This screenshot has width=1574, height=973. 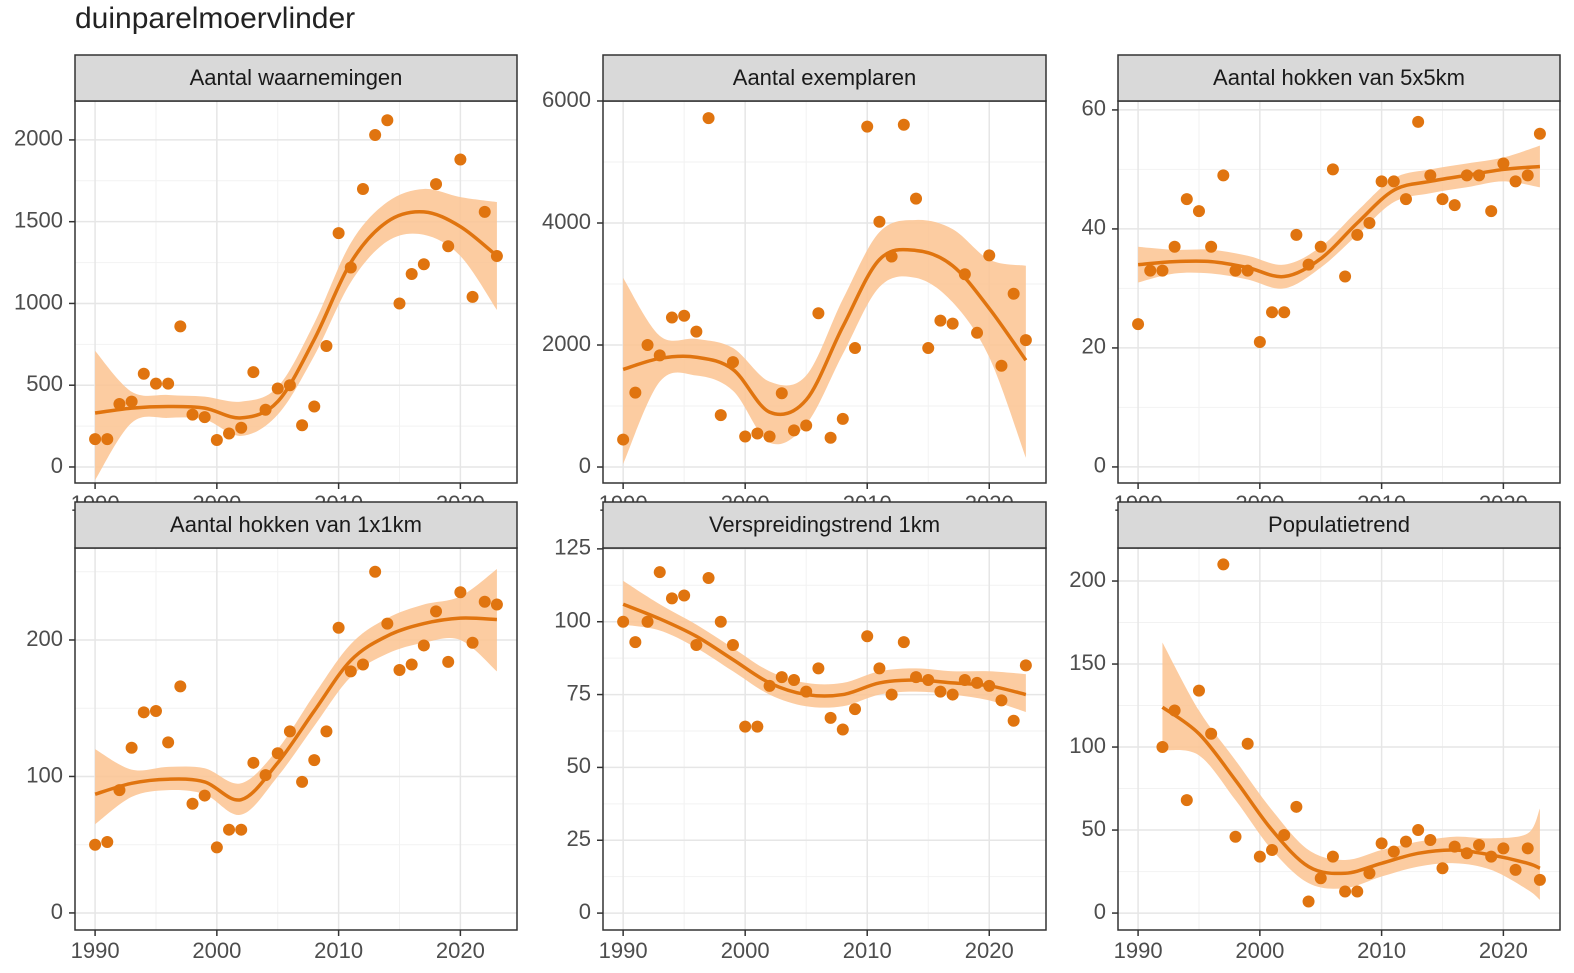 I want to click on y-tick-label: 125, so click(x=572, y=547).